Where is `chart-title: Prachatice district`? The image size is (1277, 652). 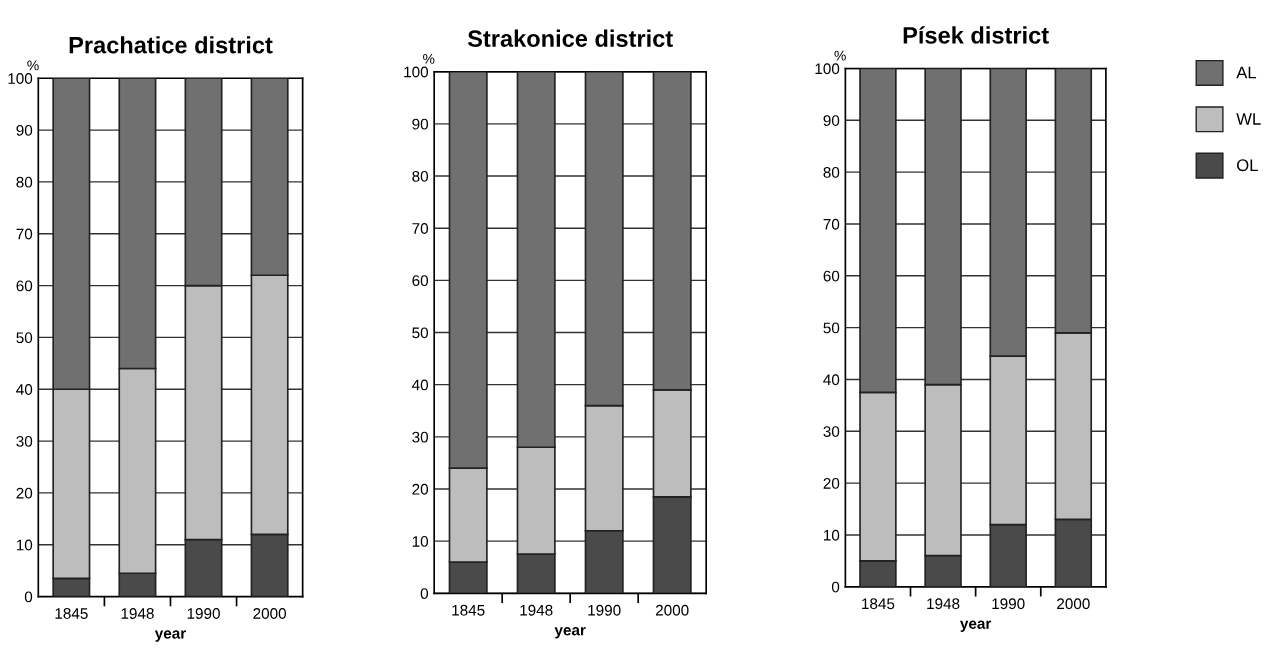 chart-title: Prachatice district is located at coordinates (171, 45).